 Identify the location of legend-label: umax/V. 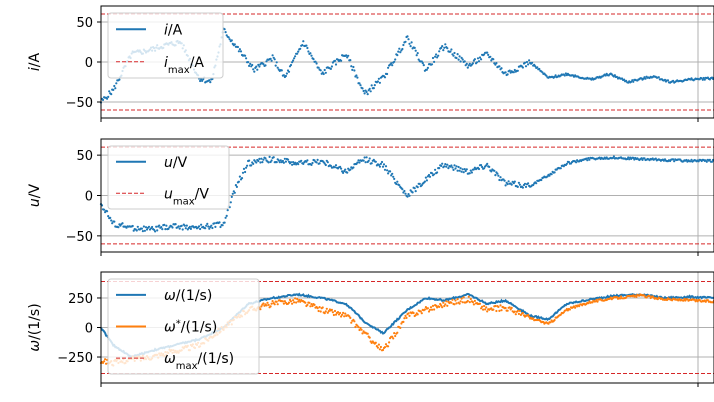
(186, 196).